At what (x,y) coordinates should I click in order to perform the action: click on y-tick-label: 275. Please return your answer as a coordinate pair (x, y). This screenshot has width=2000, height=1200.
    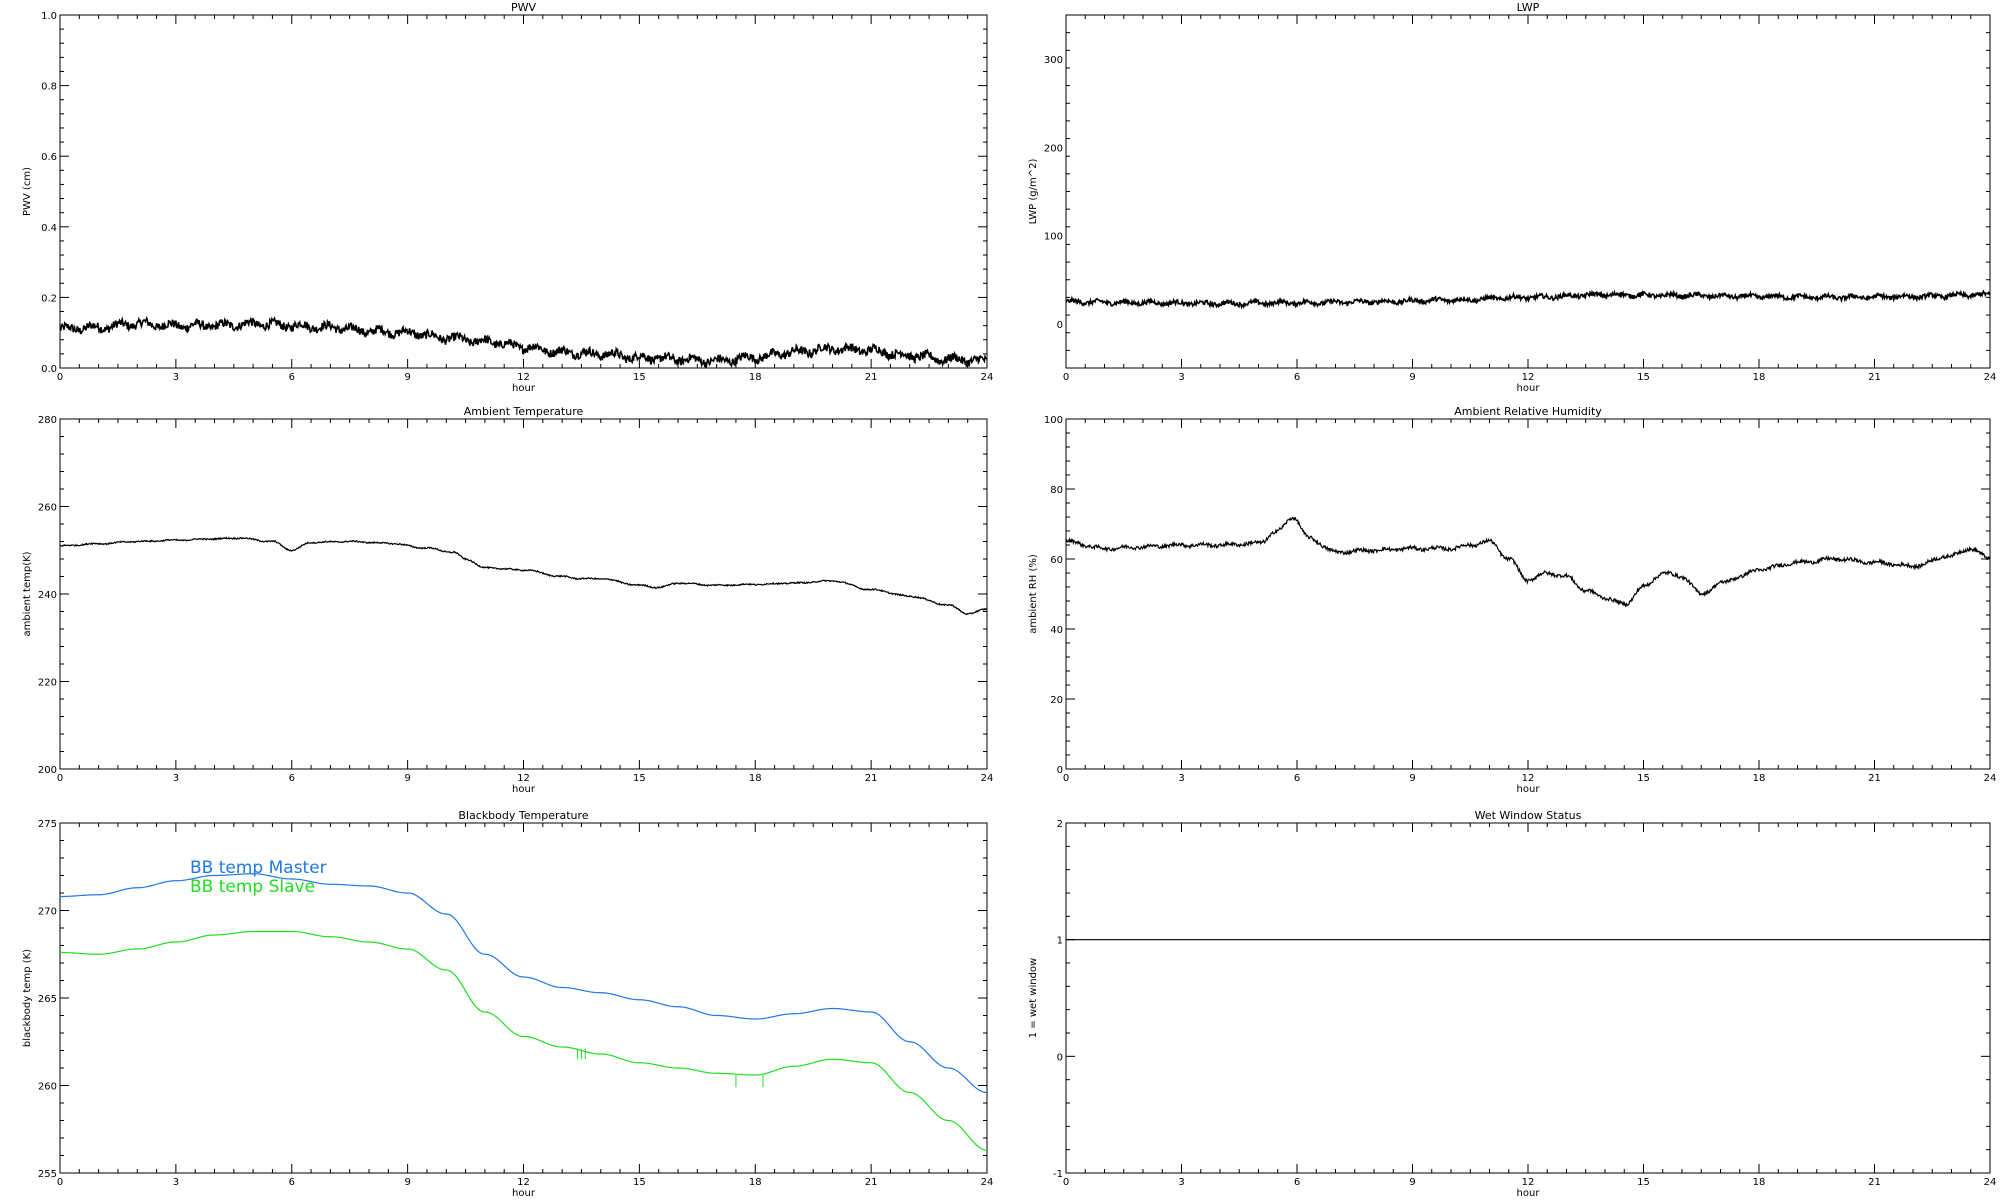
    Looking at the image, I should click on (47, 824).